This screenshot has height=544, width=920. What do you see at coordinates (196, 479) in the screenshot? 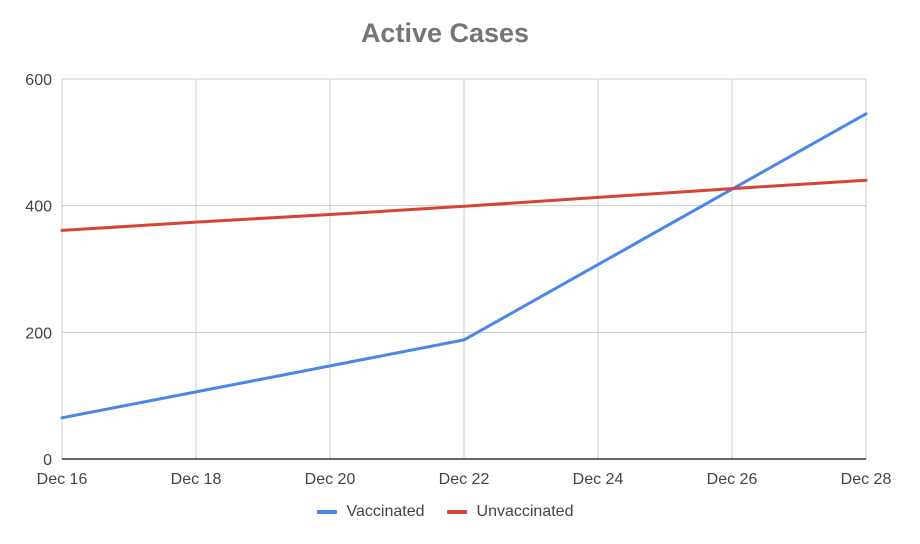
I see `x-tick-label: Dec 18` at bounding box center [196, 479].